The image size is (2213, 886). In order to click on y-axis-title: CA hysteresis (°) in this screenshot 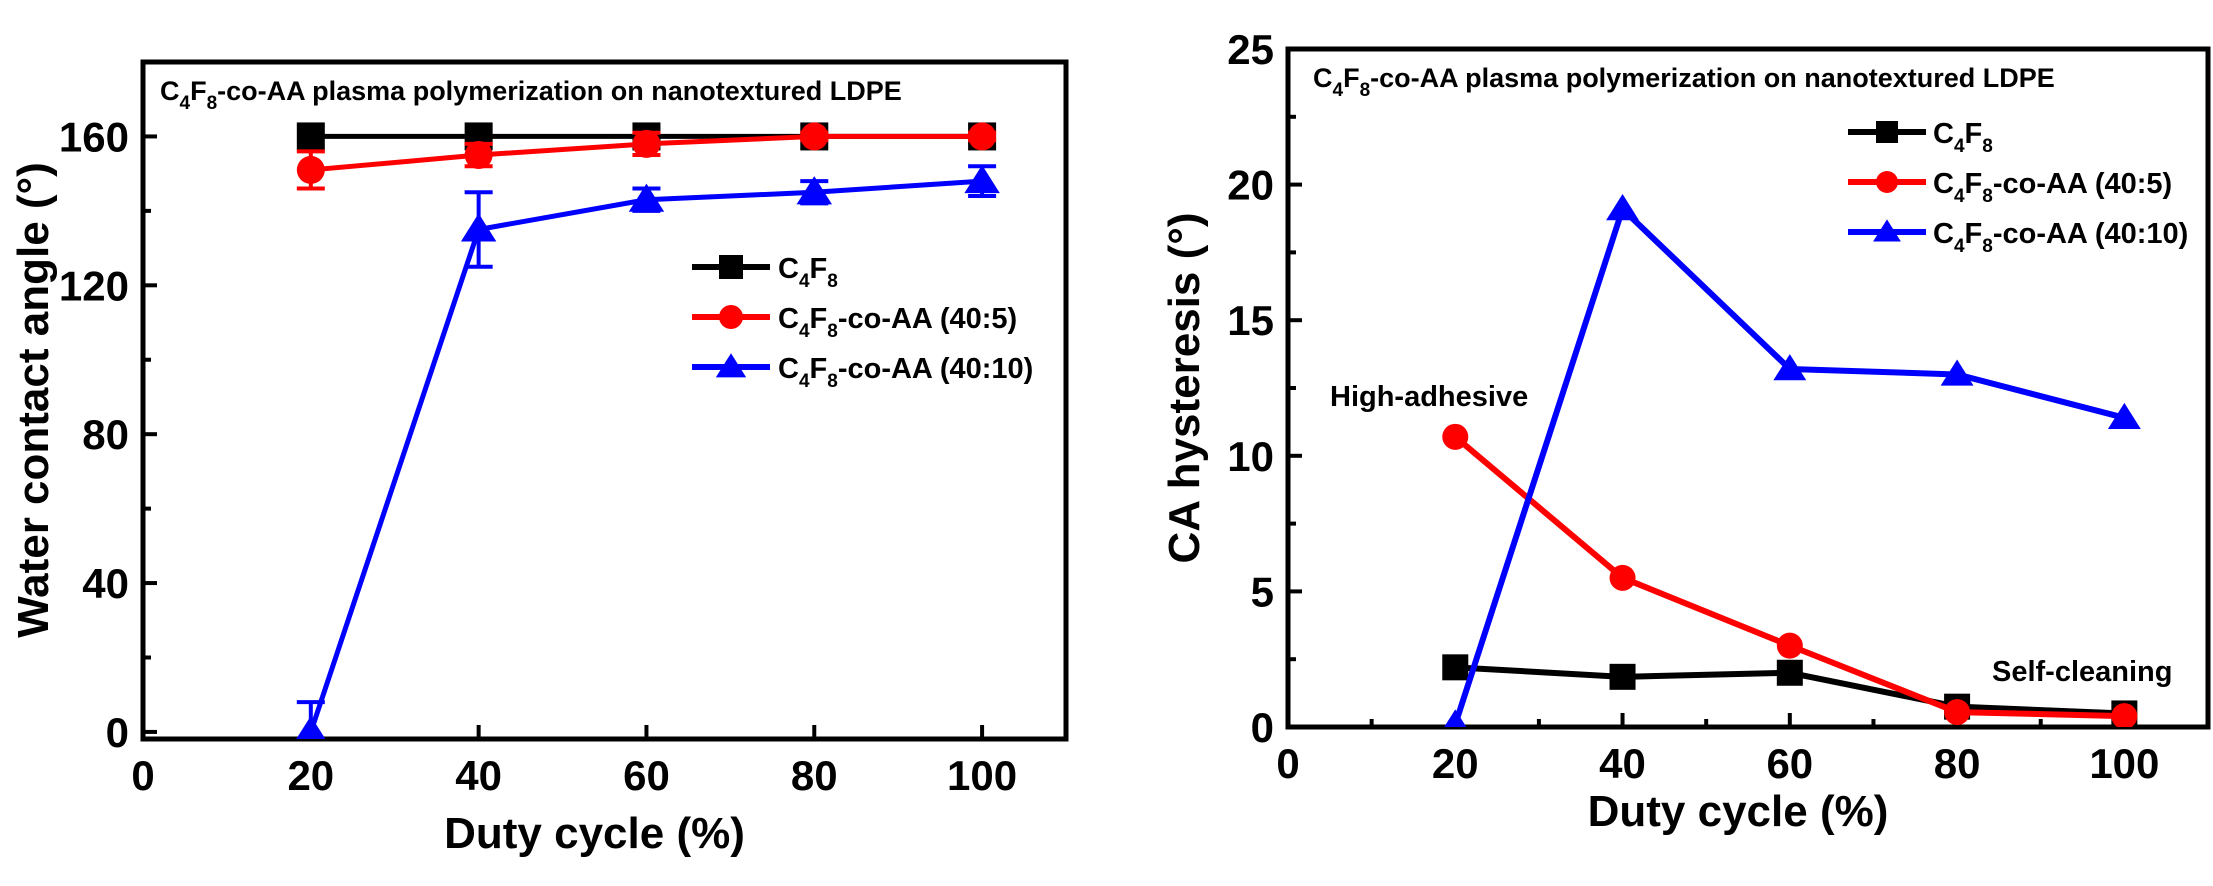, I will do `click(1184, 388)`.